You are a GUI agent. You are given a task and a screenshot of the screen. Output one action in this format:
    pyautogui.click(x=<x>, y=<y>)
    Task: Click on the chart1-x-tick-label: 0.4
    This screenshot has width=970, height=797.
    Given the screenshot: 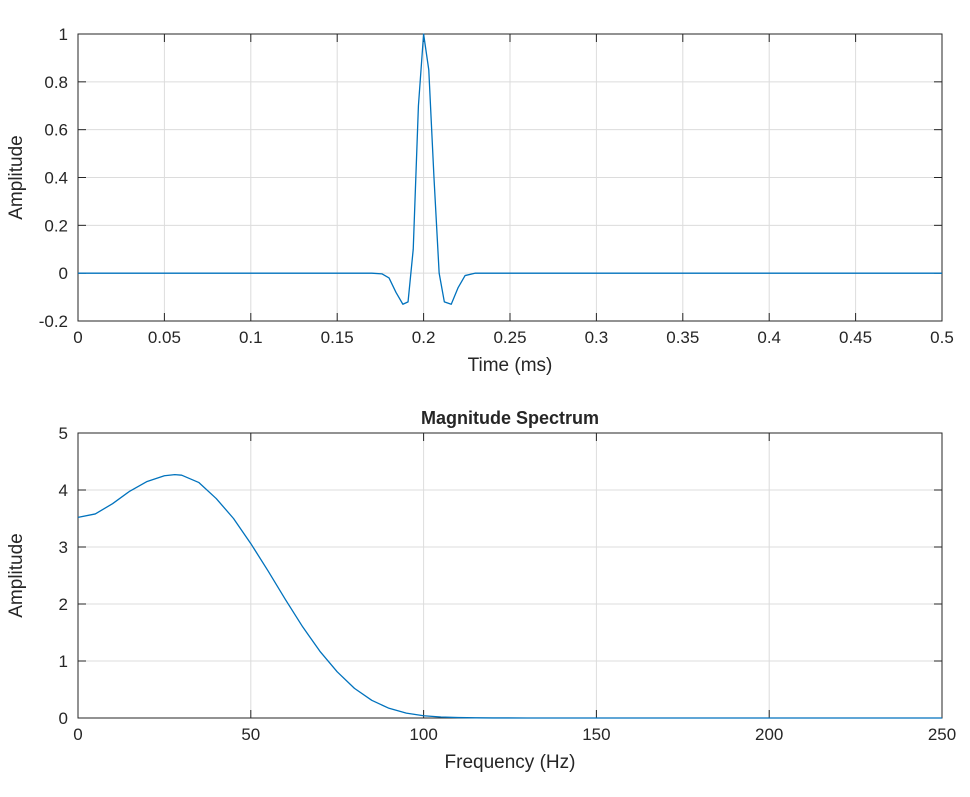 What is the action you would take?
    pyautogui.click(x=769, y=337)
    